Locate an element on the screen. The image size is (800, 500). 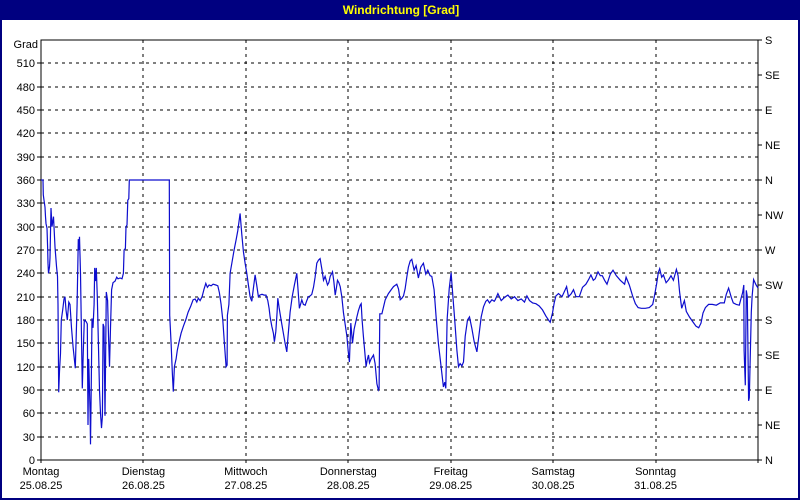
y-left-tick-label: 330 is located at coordinates (26, 204).